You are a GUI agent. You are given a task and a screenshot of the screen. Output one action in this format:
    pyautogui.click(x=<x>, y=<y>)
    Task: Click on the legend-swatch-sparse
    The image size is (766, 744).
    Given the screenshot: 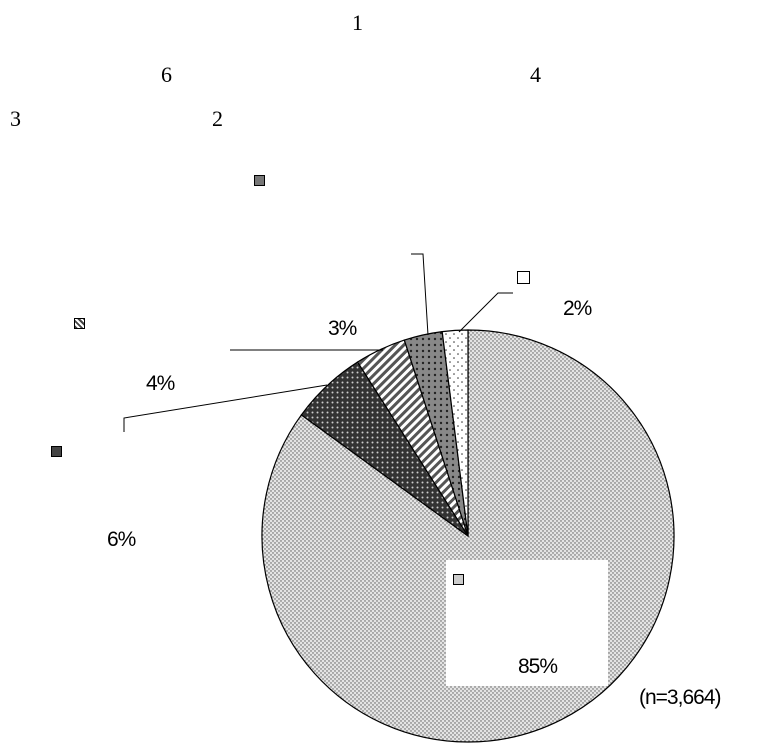 What is the action you would take?
    pyautogui.click(x=523, y=277)
    